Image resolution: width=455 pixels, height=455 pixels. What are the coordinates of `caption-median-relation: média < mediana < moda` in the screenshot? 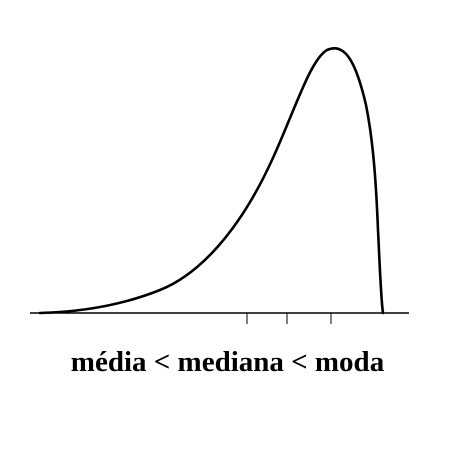 It's located at (227, 362).